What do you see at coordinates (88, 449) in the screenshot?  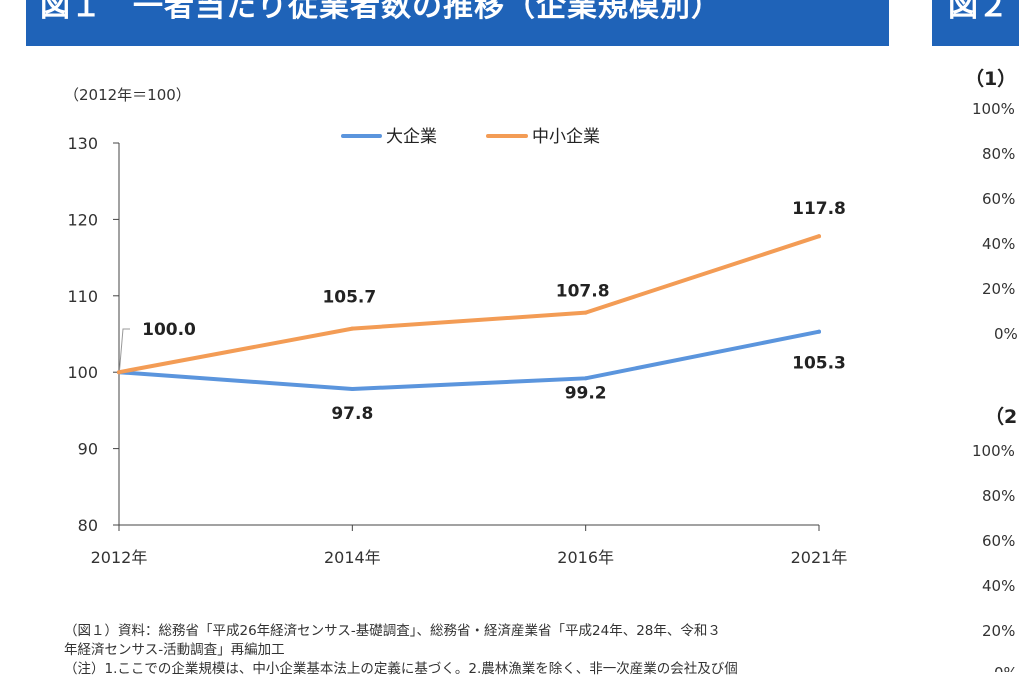 I see `y-tick-label: 90` at bounding box center [88, 449].